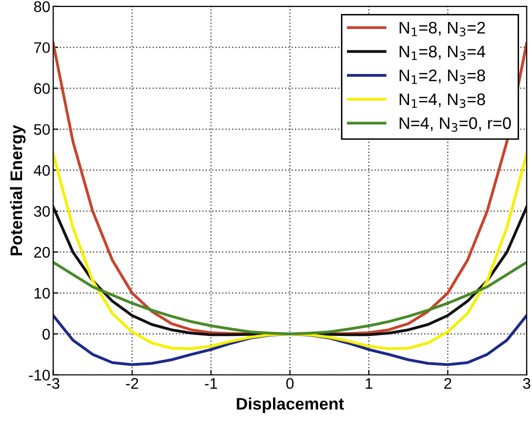  Describe the element at coordinates (42, 211) in the screenshot. I see `y-tick-label: 30` at that location.